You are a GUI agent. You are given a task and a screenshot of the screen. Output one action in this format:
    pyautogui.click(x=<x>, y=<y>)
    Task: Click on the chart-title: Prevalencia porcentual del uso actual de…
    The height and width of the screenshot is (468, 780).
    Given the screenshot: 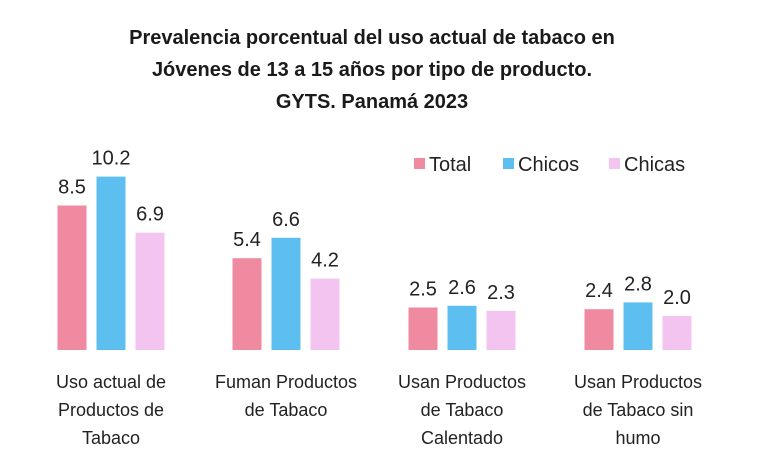 What is the action you would take?
    pyautogui.click(x=372, y=70)
    